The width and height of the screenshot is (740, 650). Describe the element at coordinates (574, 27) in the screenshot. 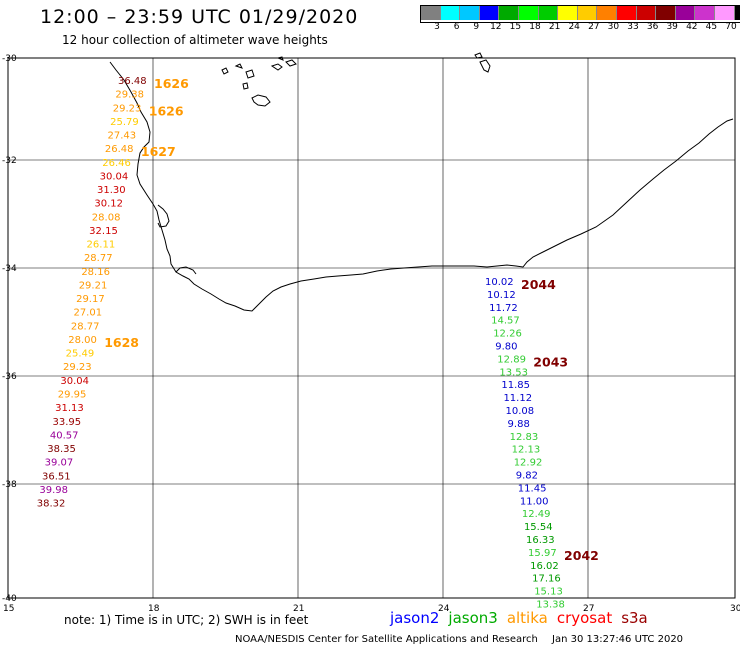

I see `legend-label: 24` at that location.